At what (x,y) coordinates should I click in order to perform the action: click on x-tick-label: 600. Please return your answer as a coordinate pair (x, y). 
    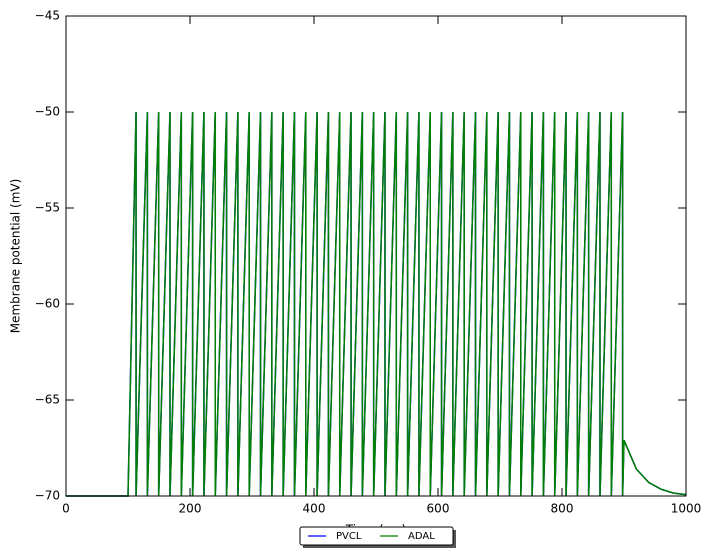
    Looking at the image, I should click on (438, 509).